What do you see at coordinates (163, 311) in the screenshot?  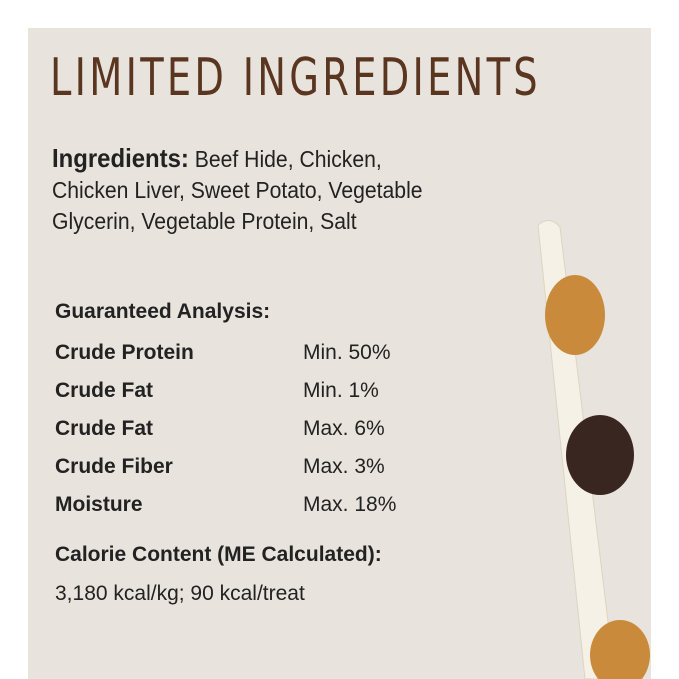 I see `analysis-heading: Guaranteed Analysis:` at bounding box center [163, 311].